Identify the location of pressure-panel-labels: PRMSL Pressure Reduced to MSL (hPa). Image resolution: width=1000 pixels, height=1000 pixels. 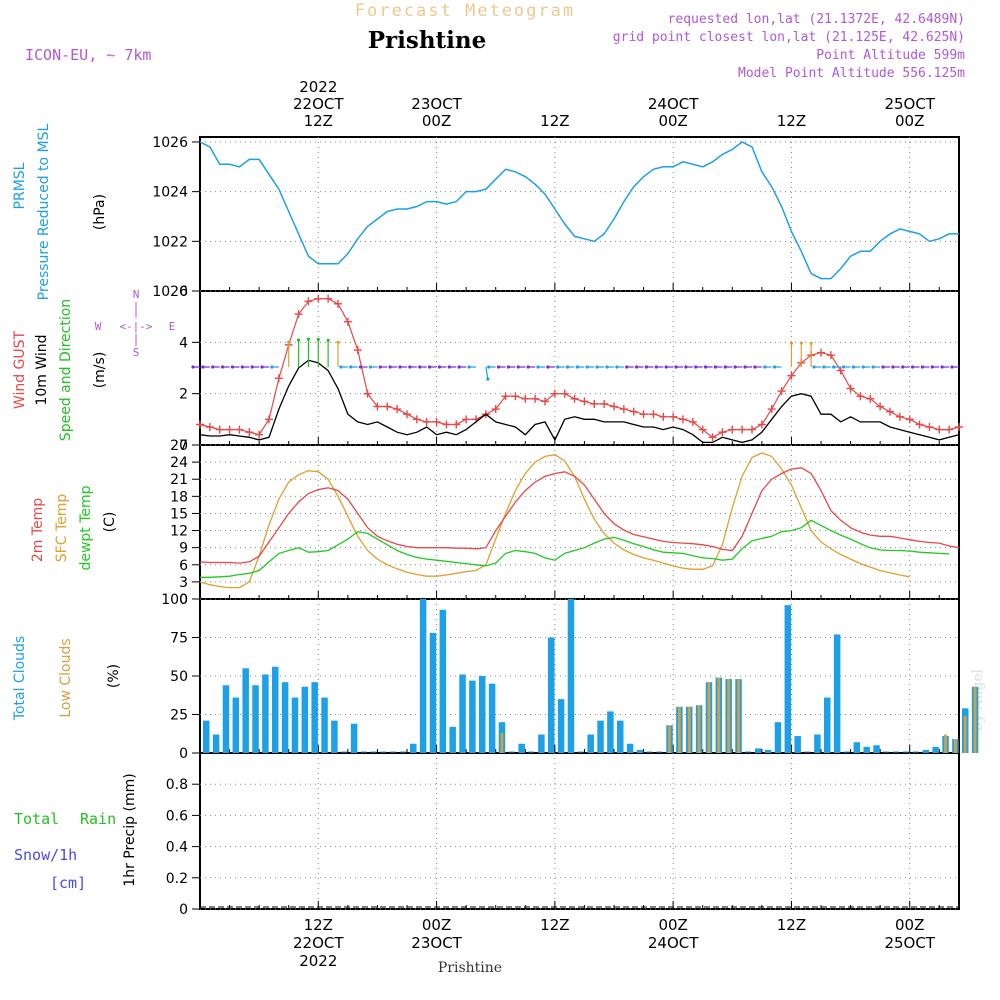
(60, 211).